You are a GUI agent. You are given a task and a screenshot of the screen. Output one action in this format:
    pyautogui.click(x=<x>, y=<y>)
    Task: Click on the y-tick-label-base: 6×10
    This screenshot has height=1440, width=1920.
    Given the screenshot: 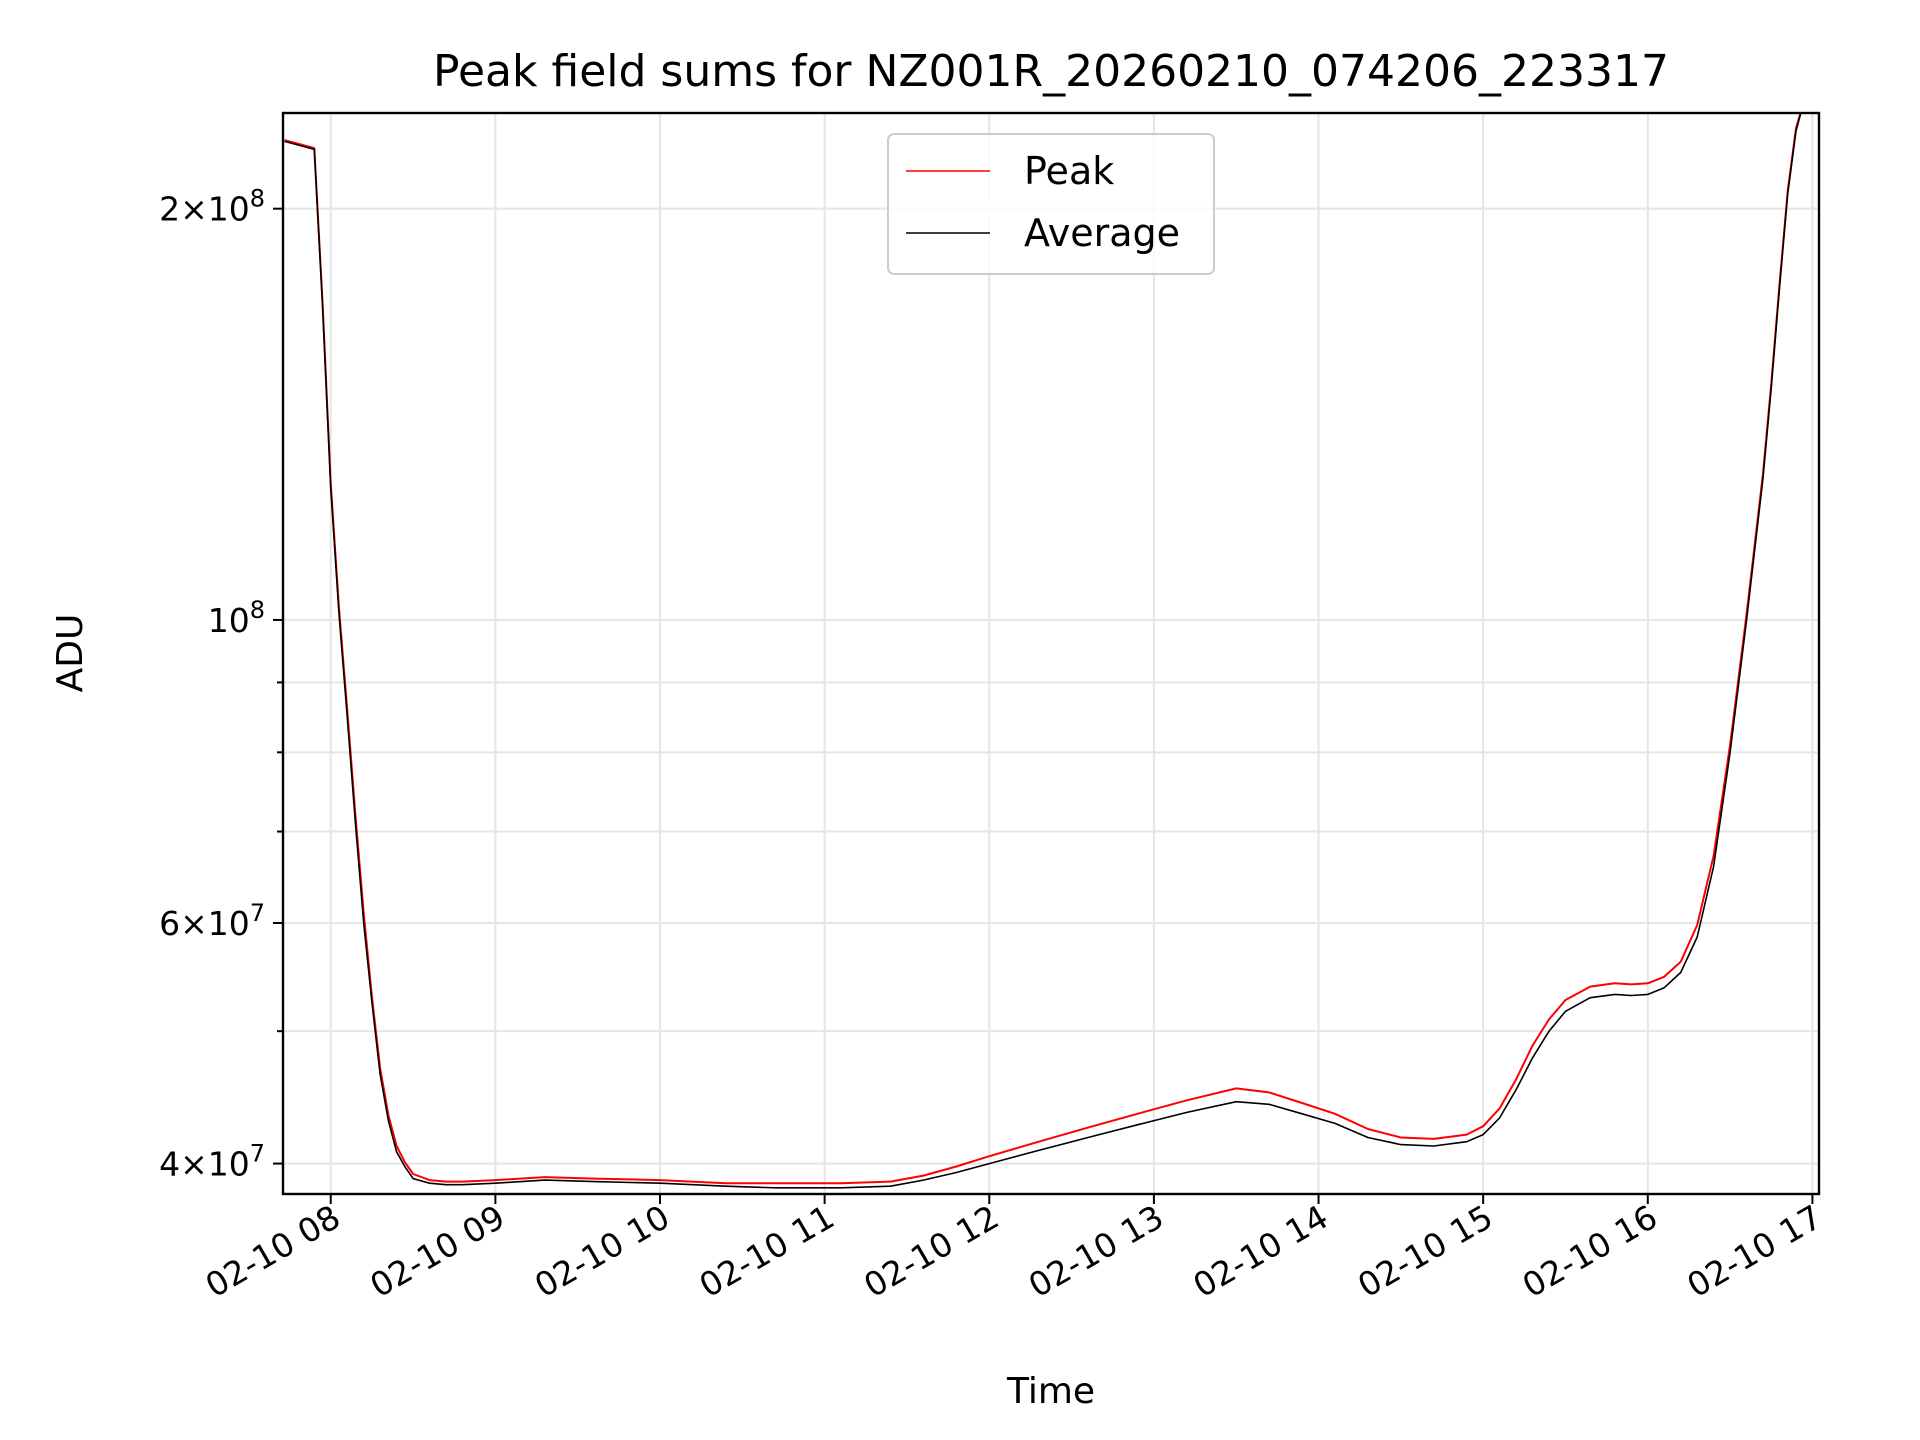 What is the action you would take?
    pyautogui.click(x=204, y=923)
    